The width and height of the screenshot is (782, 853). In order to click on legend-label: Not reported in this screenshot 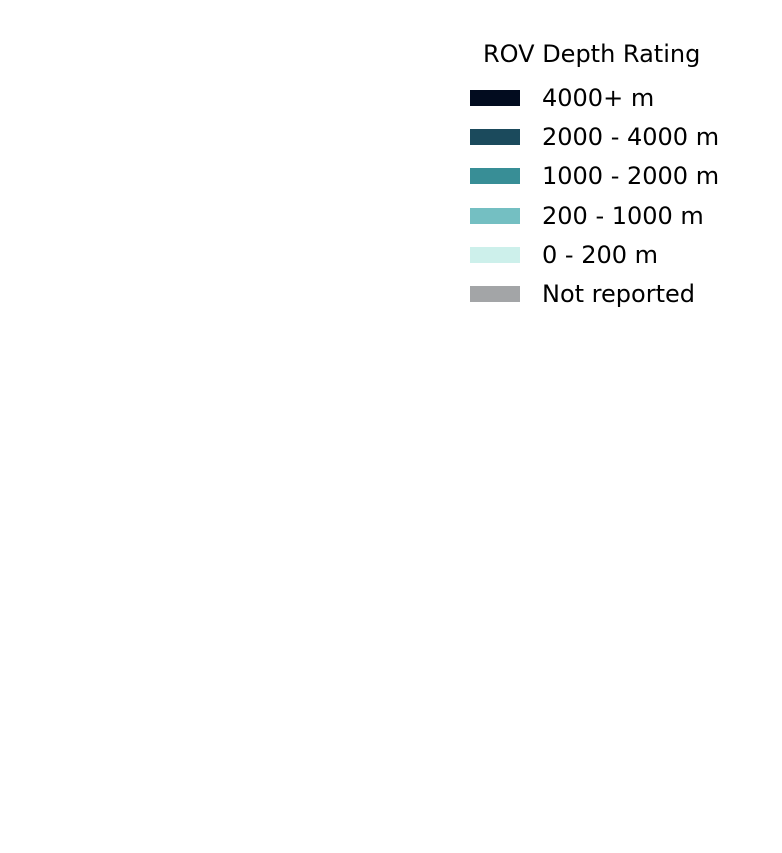, I will do `click(618, 294)`.